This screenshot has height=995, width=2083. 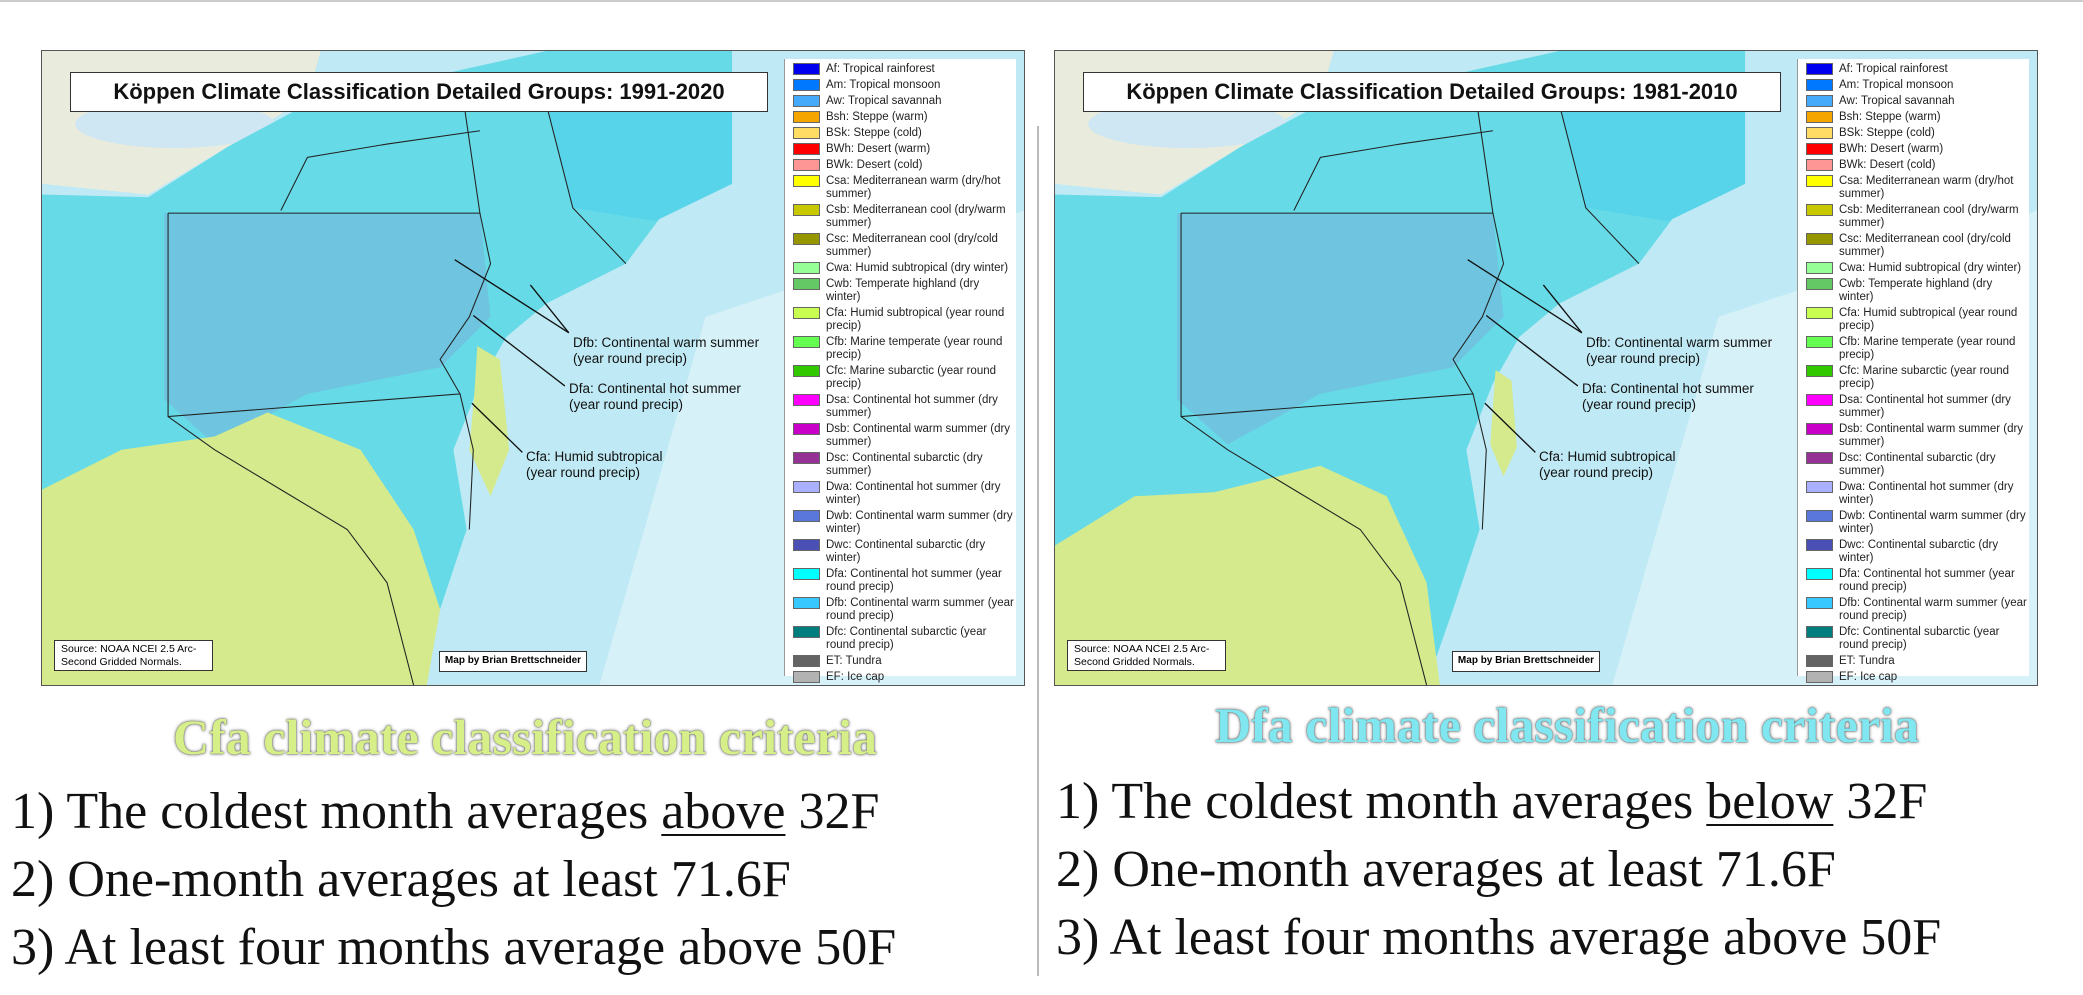 I want to click on section-heading: Cfa climate classification criteria, so click(x=525, y=737).